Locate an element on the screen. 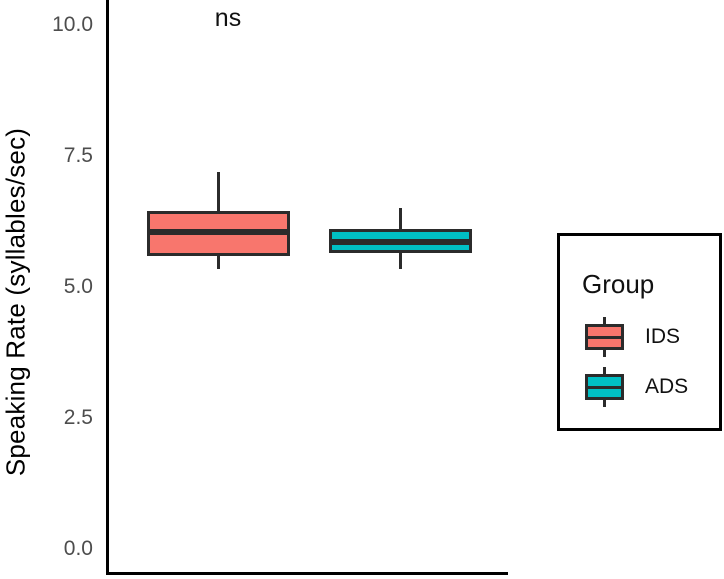 This screenshot has width=724, height=579. legend-item-ids: IDS is located at coordinates (632, 337).